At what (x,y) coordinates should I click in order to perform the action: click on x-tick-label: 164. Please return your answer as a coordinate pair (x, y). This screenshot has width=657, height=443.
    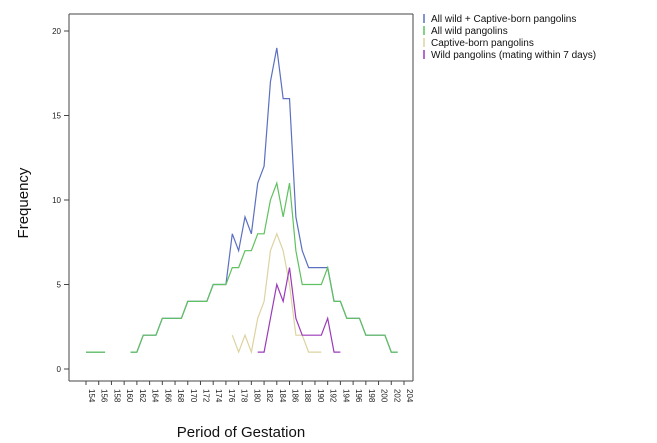
    Looking at the image, I should click on (155, 396).